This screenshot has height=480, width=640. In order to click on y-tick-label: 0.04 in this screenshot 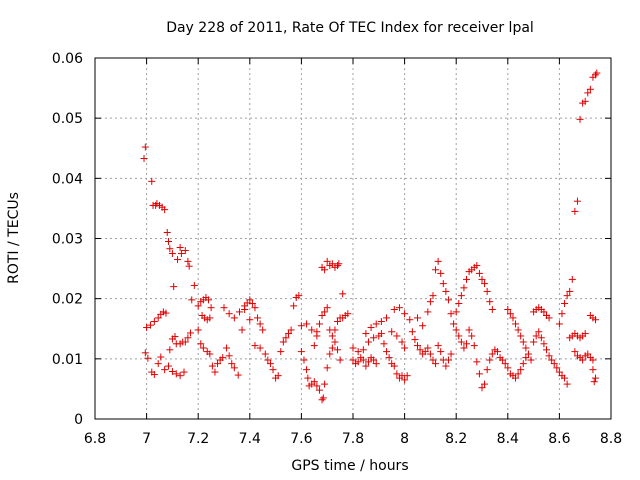, I will do `click(67, 179)`.